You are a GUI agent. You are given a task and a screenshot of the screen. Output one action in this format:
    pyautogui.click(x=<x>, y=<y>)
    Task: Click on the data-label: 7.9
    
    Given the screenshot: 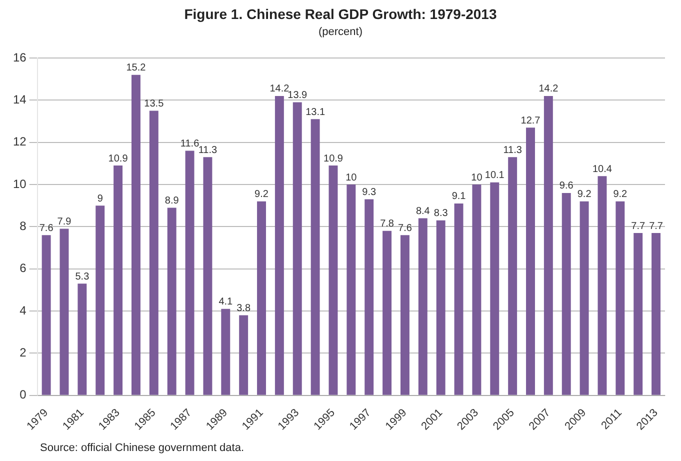 What is the action you would take?
    pyautogui.click(x=64, y=222)
    